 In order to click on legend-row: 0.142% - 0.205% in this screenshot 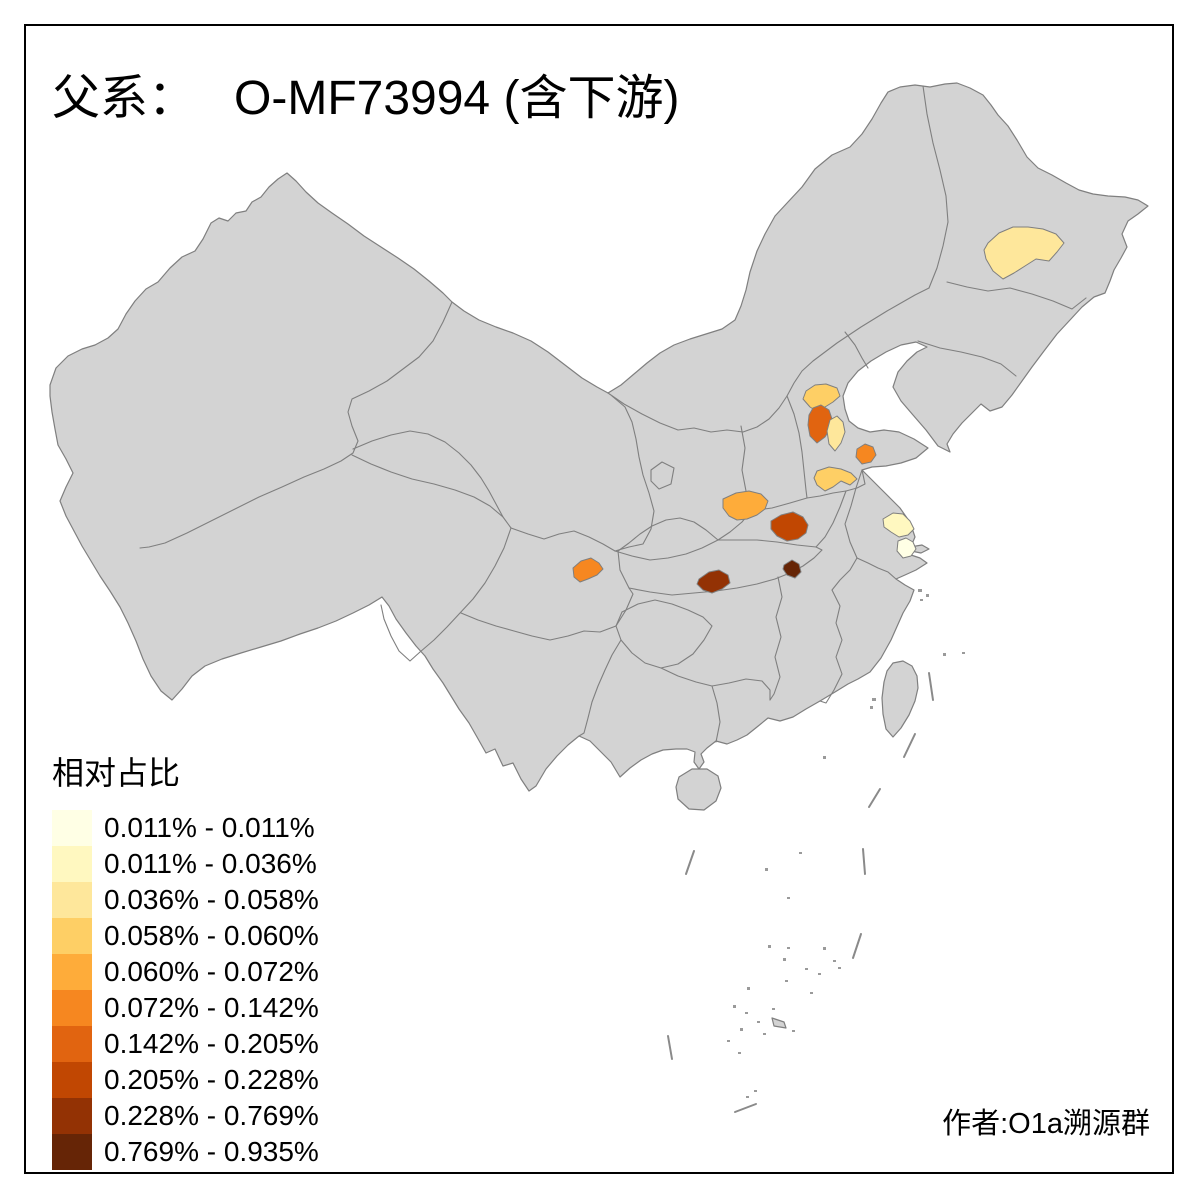, I will do `click(185, 1044)`.